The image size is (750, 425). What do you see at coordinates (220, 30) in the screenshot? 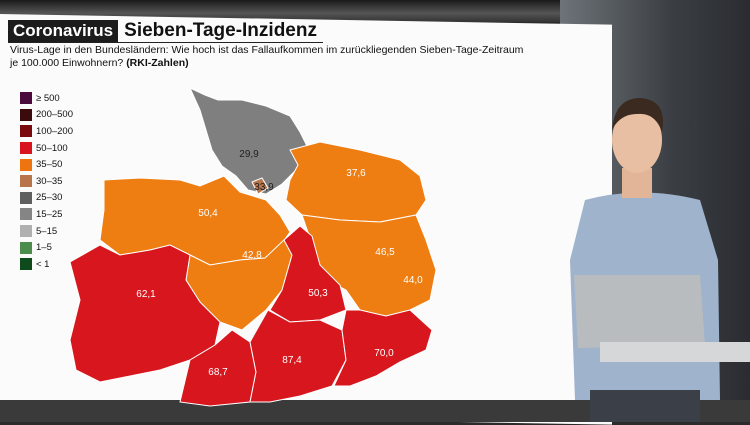
I see `page-title: Sieben-Tage-Inzidenz` at bounding box center [220, 30].